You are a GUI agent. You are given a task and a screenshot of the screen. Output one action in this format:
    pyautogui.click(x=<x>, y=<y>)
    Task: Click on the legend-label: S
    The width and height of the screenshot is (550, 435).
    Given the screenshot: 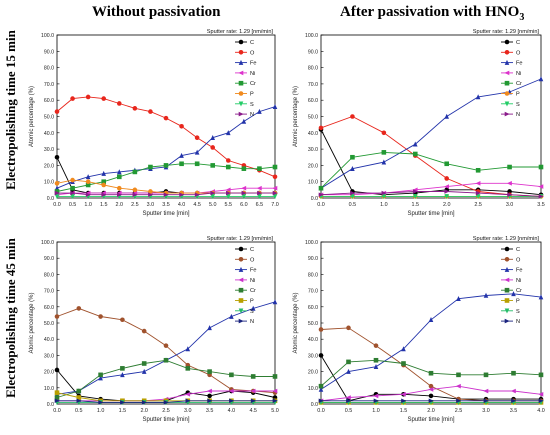 What is the action you would take?
    pyautogui.click(x=252, y=312)
    